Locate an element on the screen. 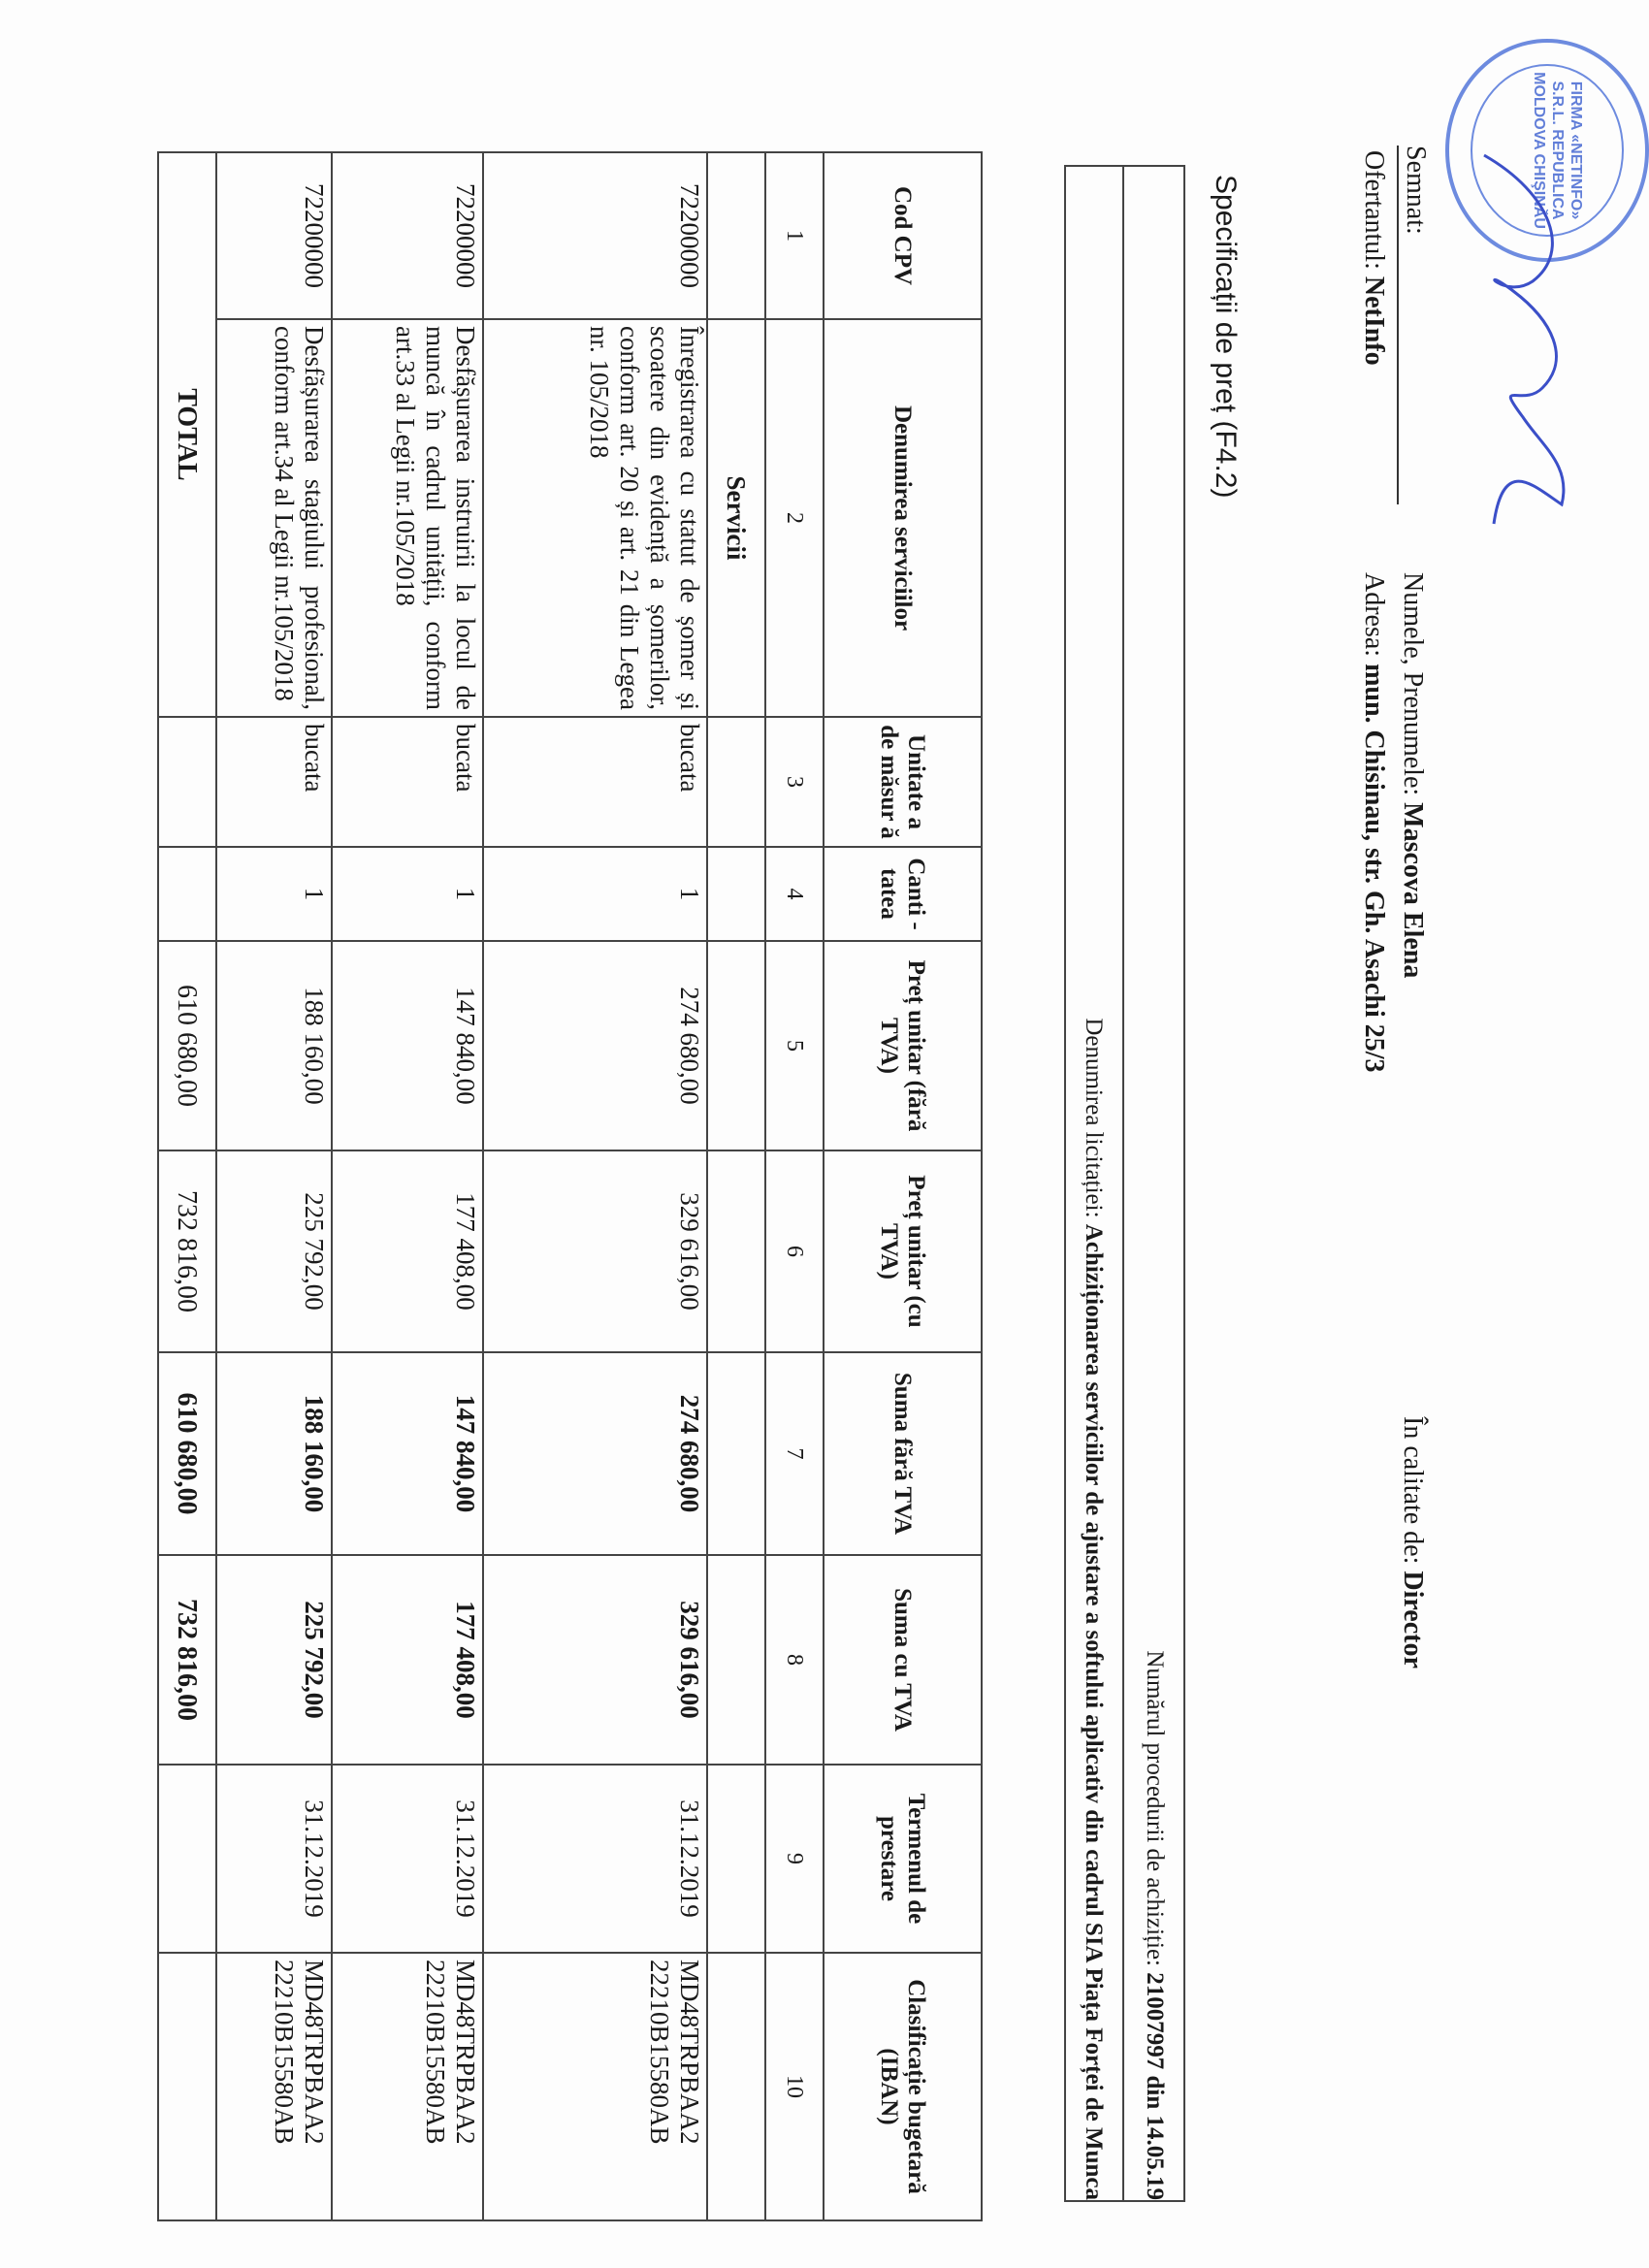  procedure-number-label: Numărul procedurii de achiziție: is located at coordinates (1155, 1808).